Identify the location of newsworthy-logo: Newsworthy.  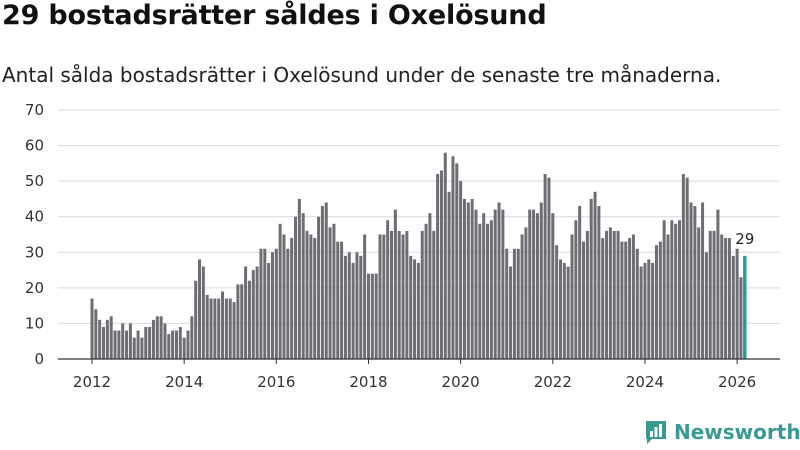
(722, 432).